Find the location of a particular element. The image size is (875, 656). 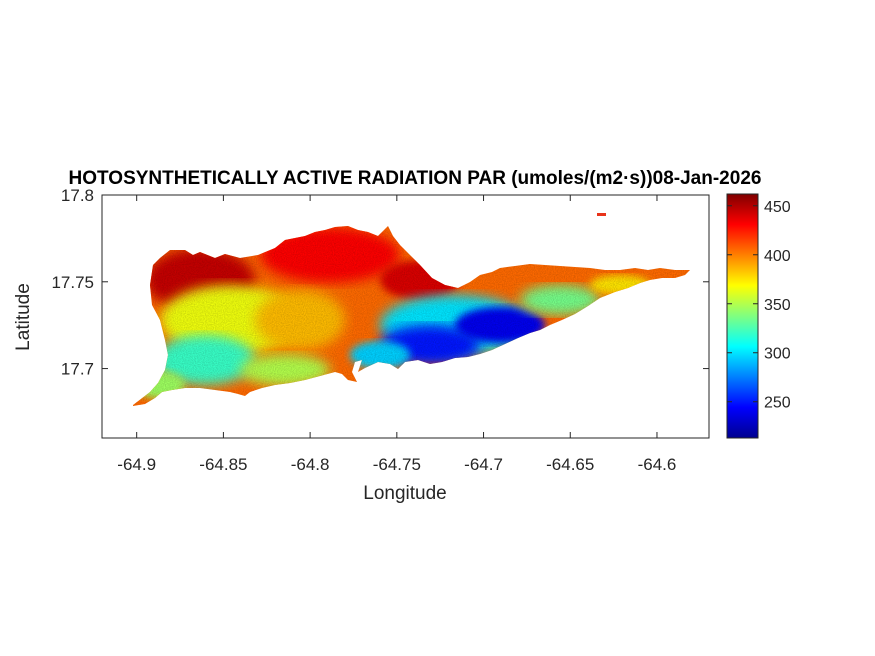

y-tick-label: 17.7 is located at coordinates (77, 369).